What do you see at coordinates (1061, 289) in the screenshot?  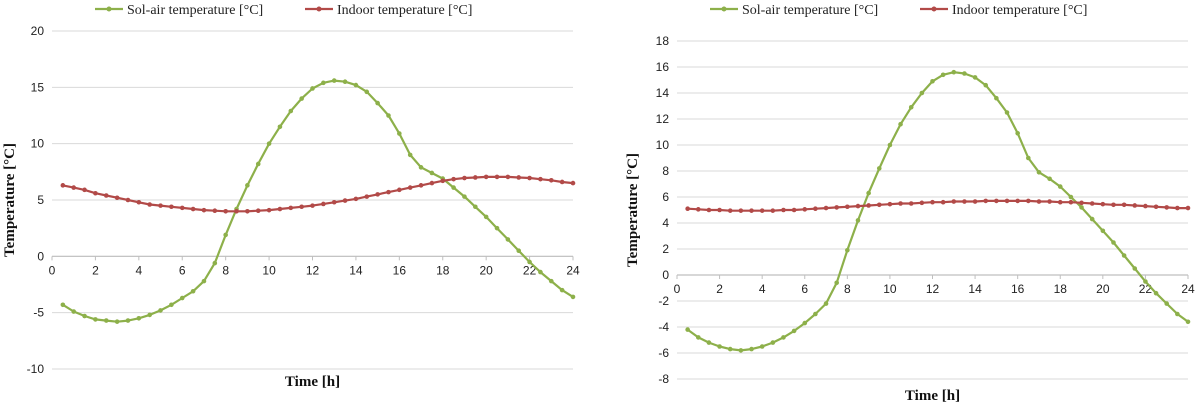 I see `chart-1-xtick-label: 18` at bounding box center [1061, 289].